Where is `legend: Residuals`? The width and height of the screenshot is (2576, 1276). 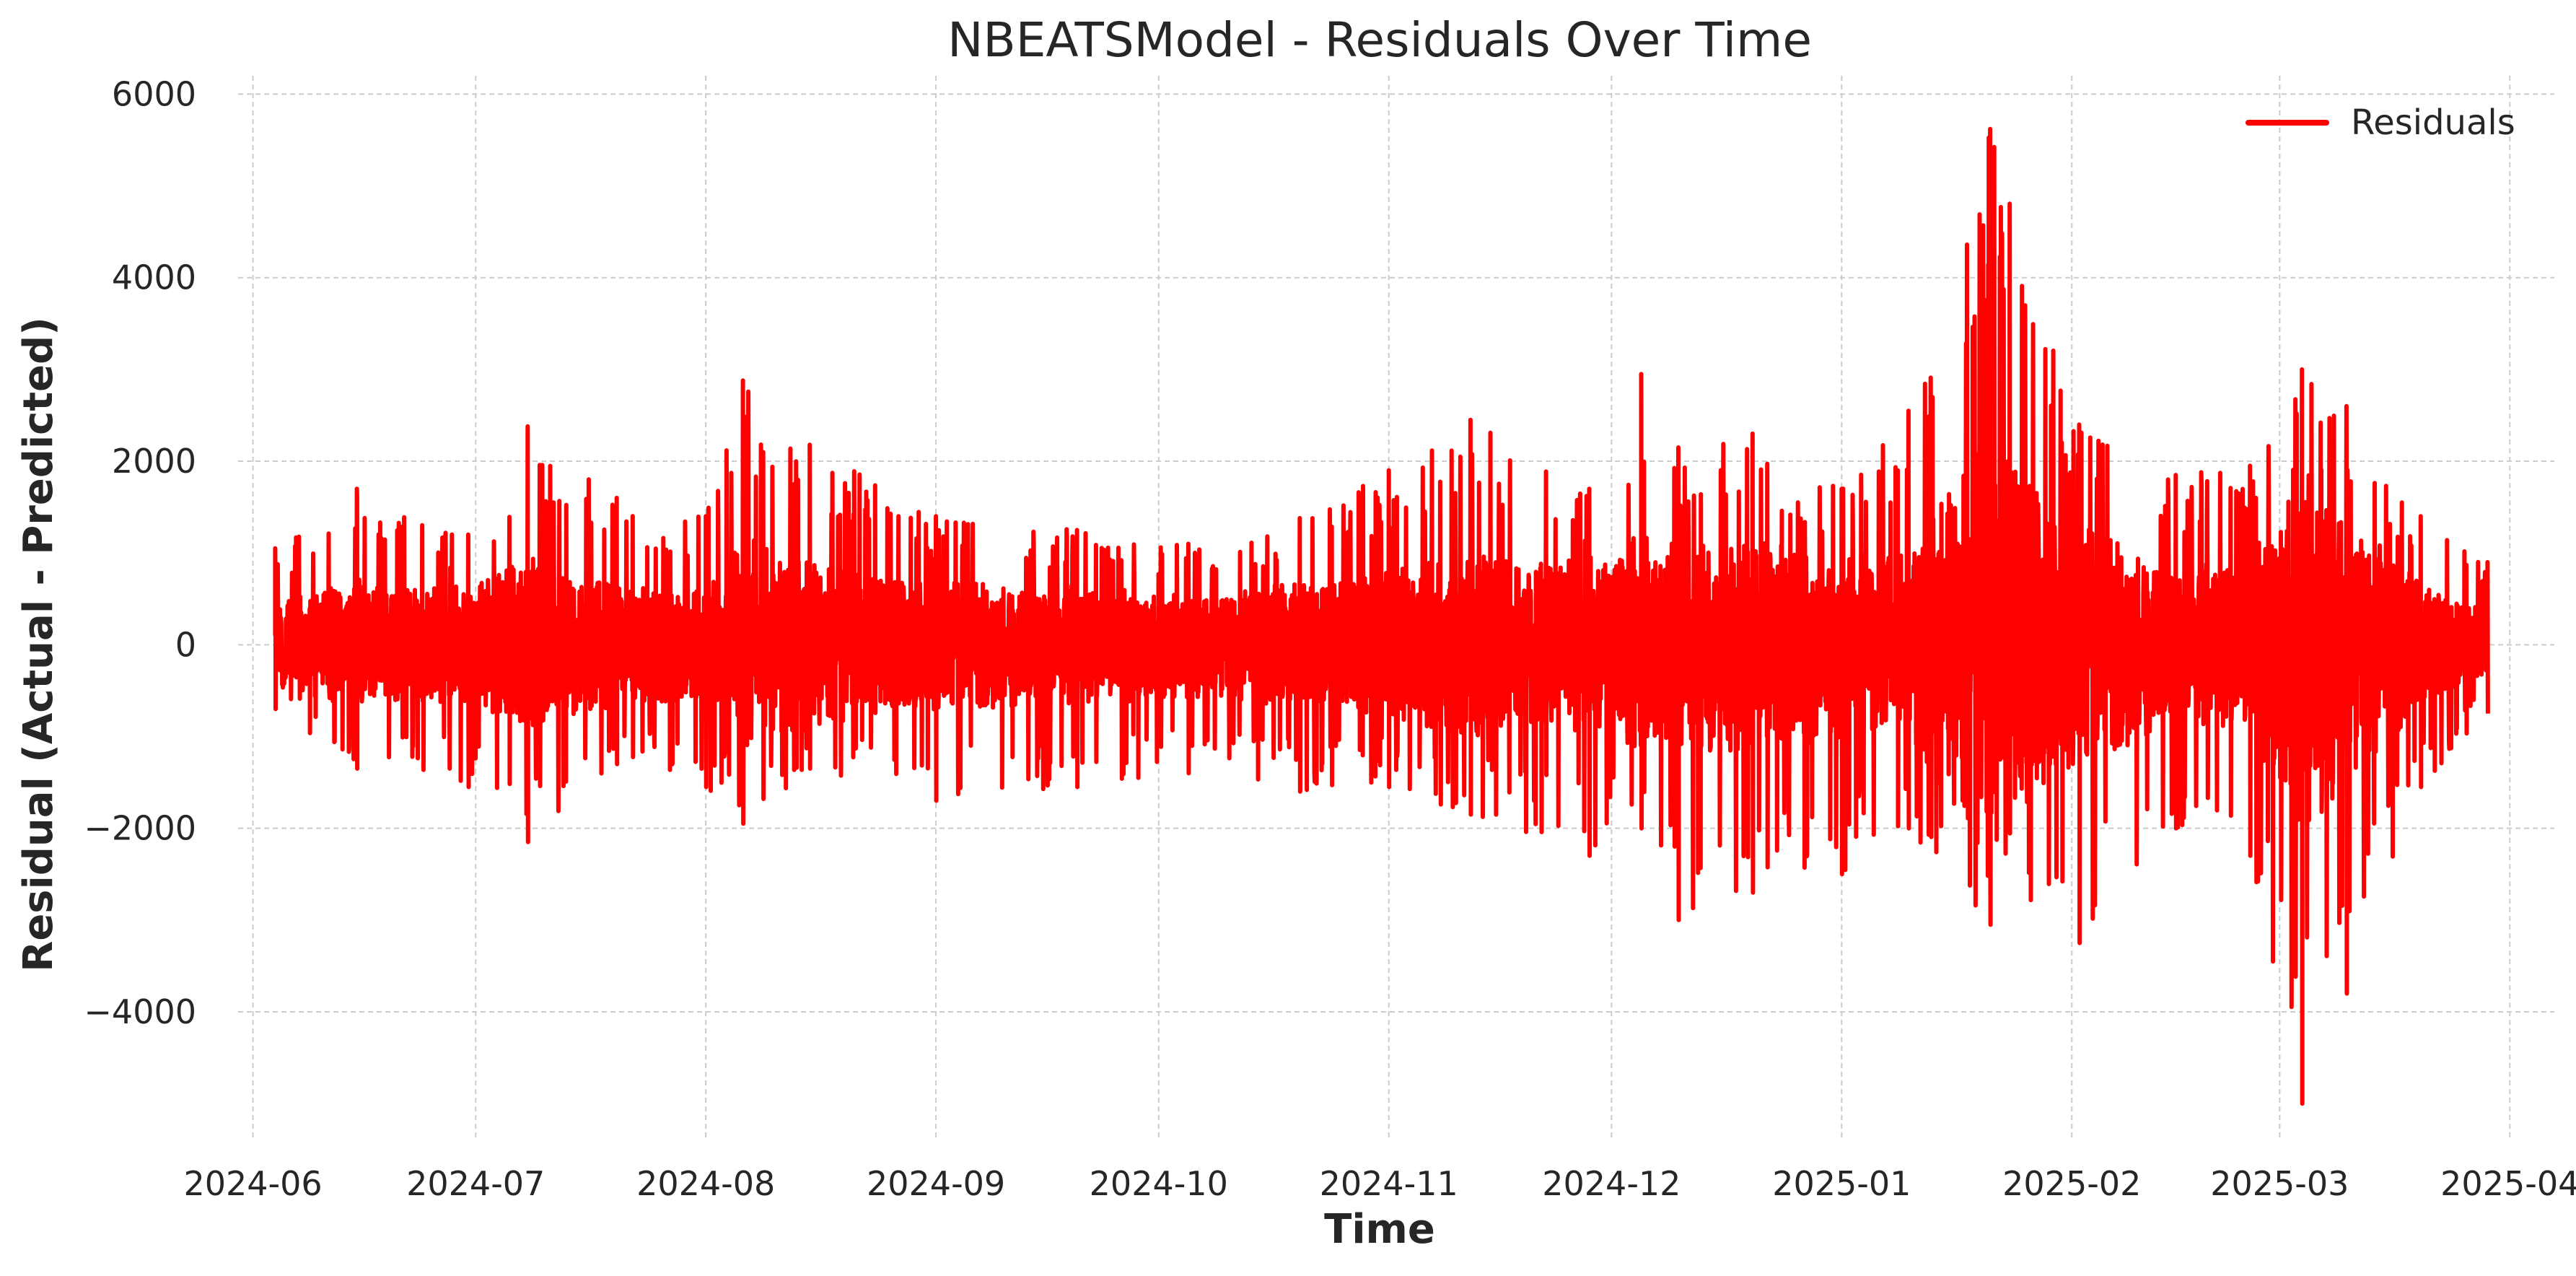 legend: Residuals is located at coordinates (2380, 122).